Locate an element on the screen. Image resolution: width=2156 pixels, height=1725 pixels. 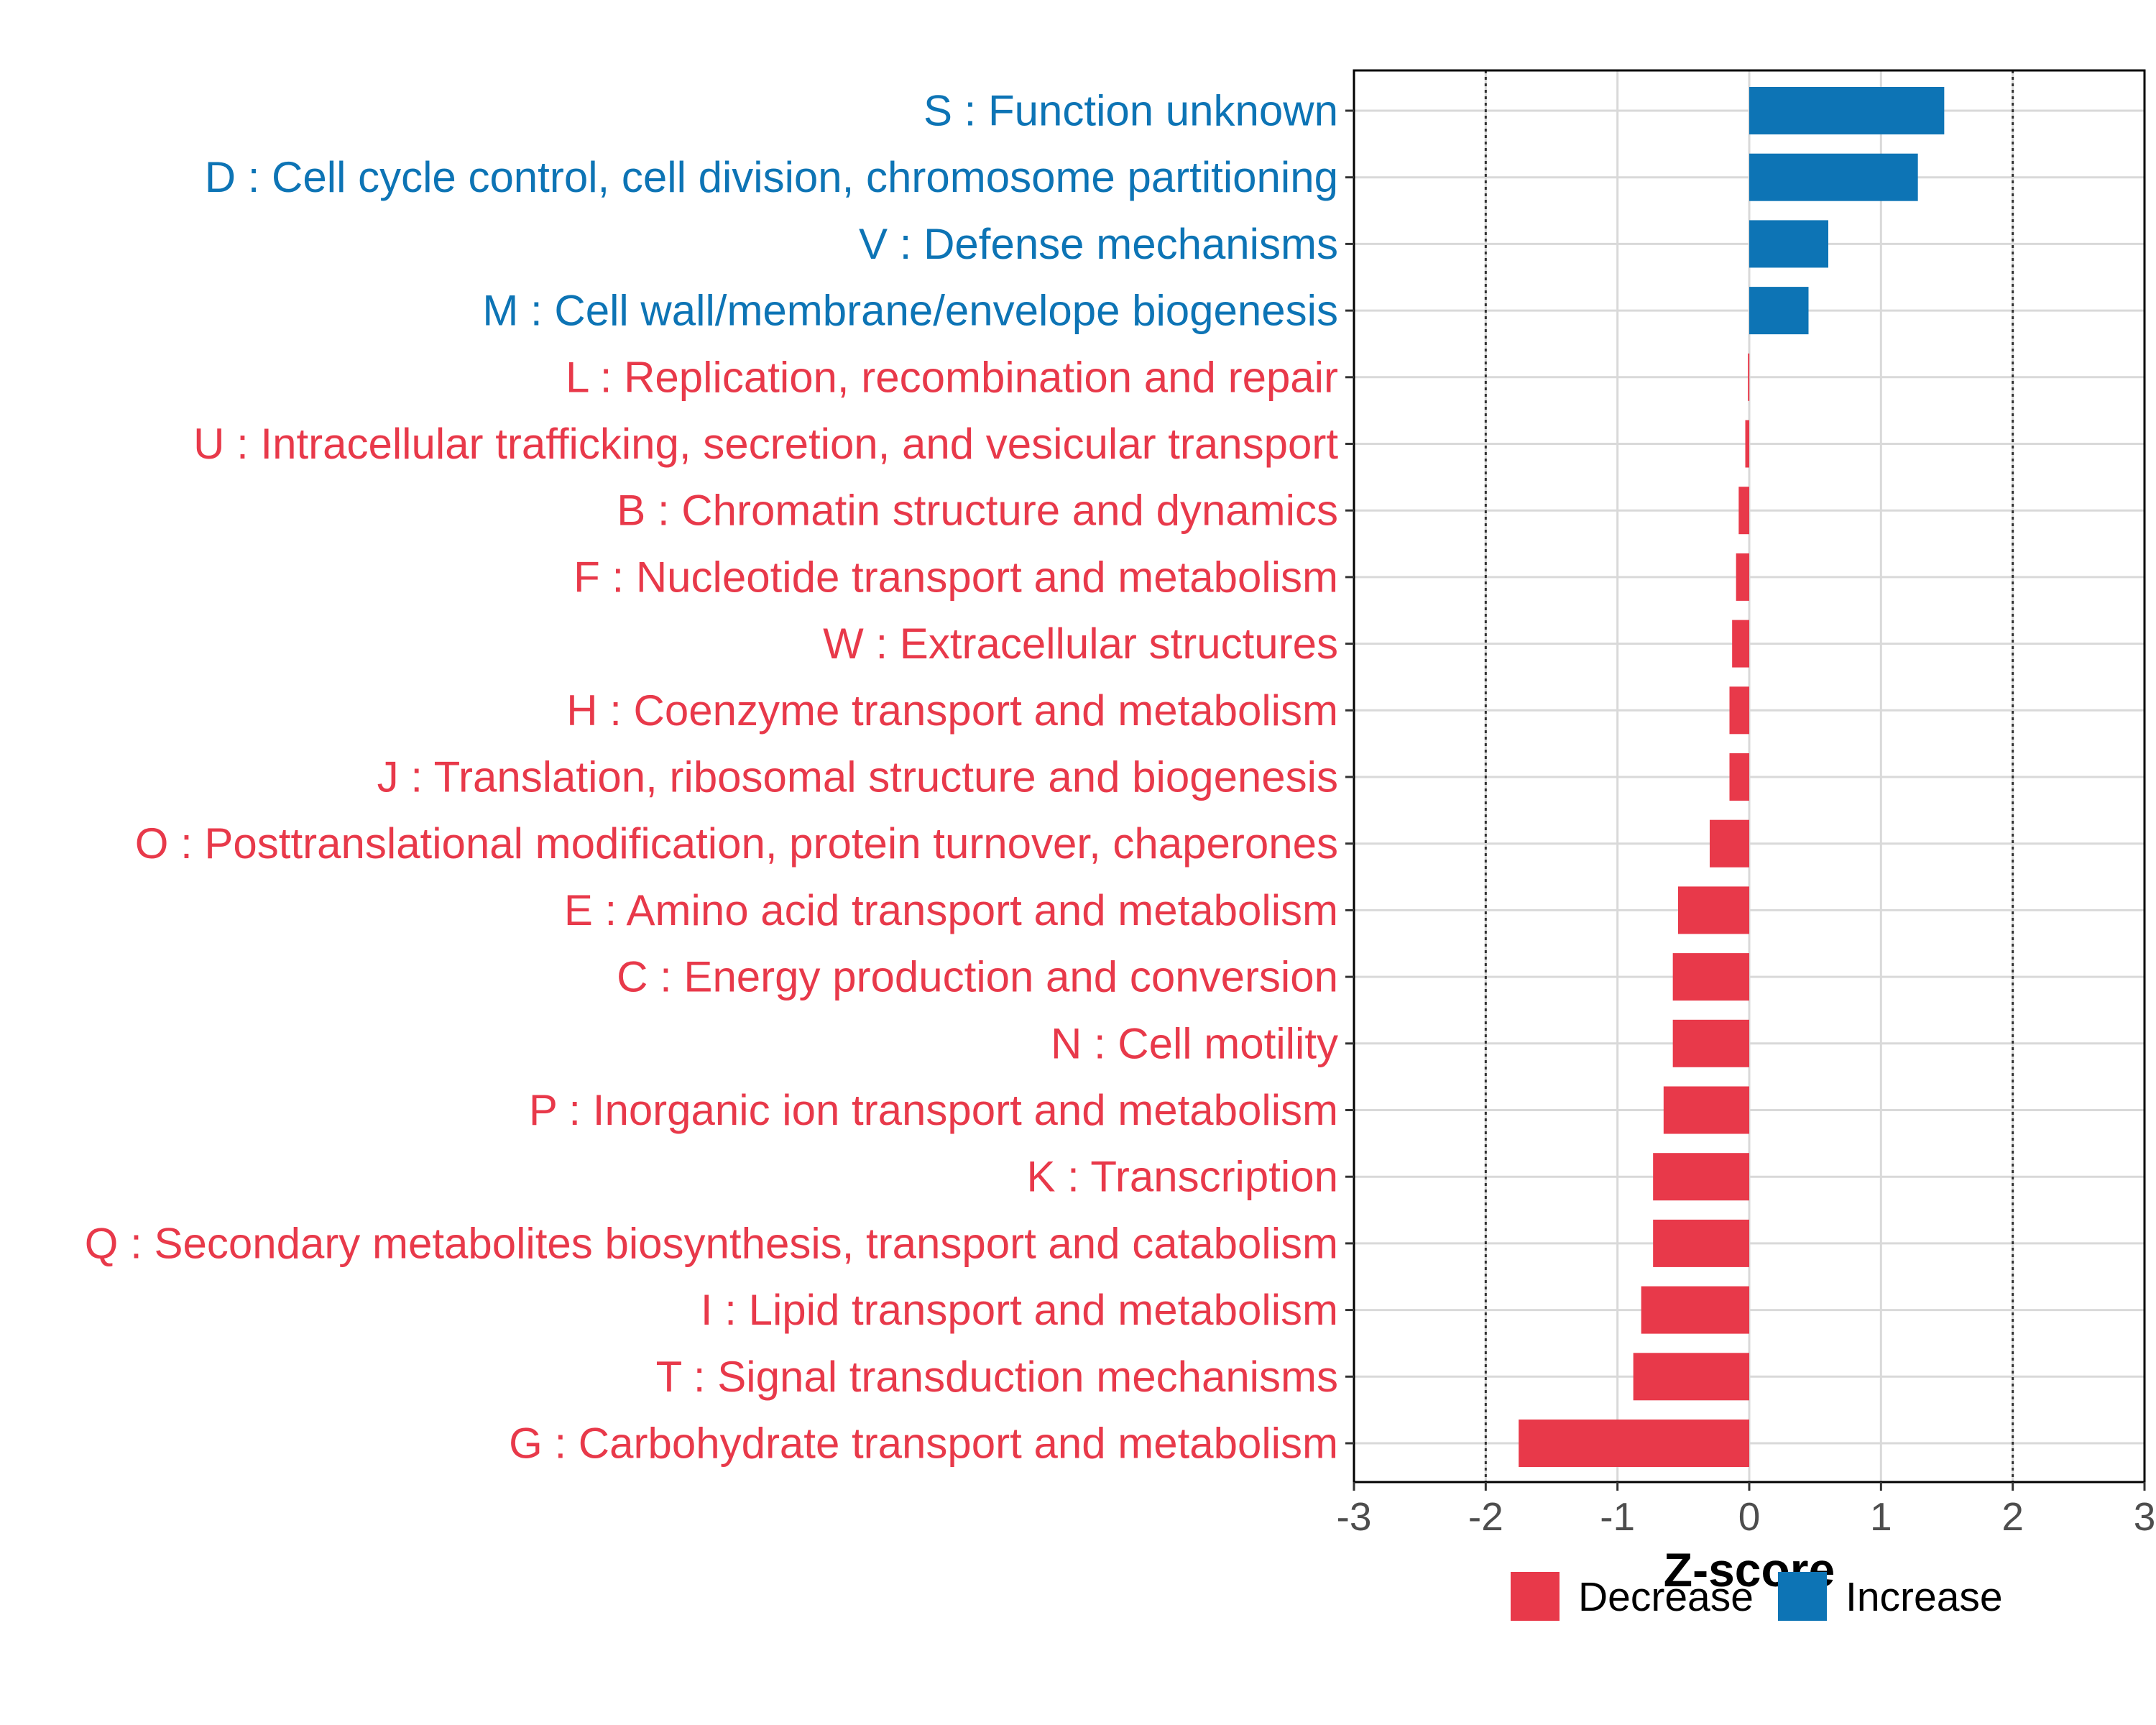
x-tick-label: -1 is located at coordinates (1618, 1516).